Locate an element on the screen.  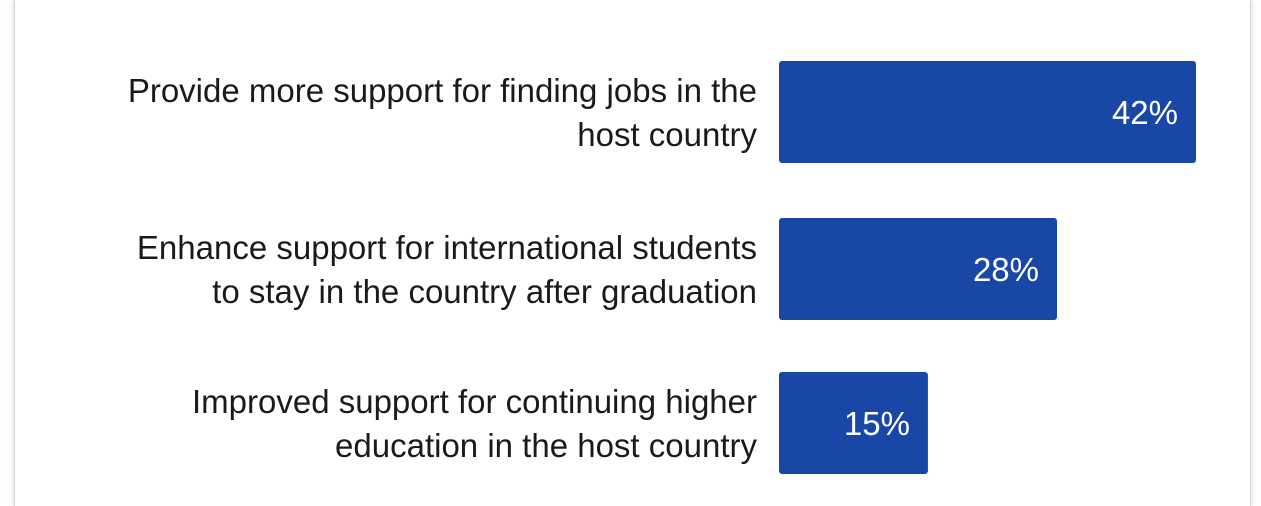
value-label-3: 15% is located at coordinates (877, 423).